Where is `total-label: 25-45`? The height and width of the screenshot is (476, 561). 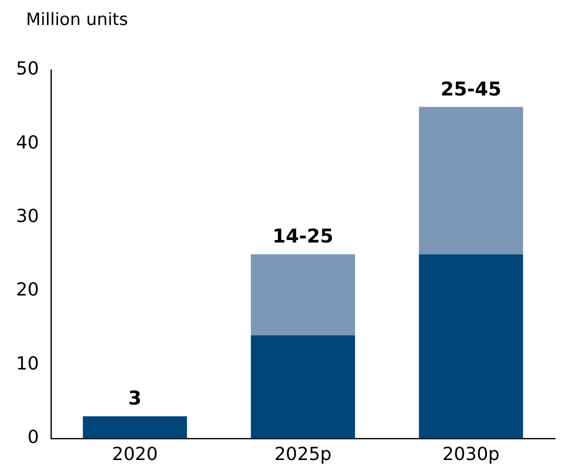
total-label: 25-45 is located at coordinates (471, 89).